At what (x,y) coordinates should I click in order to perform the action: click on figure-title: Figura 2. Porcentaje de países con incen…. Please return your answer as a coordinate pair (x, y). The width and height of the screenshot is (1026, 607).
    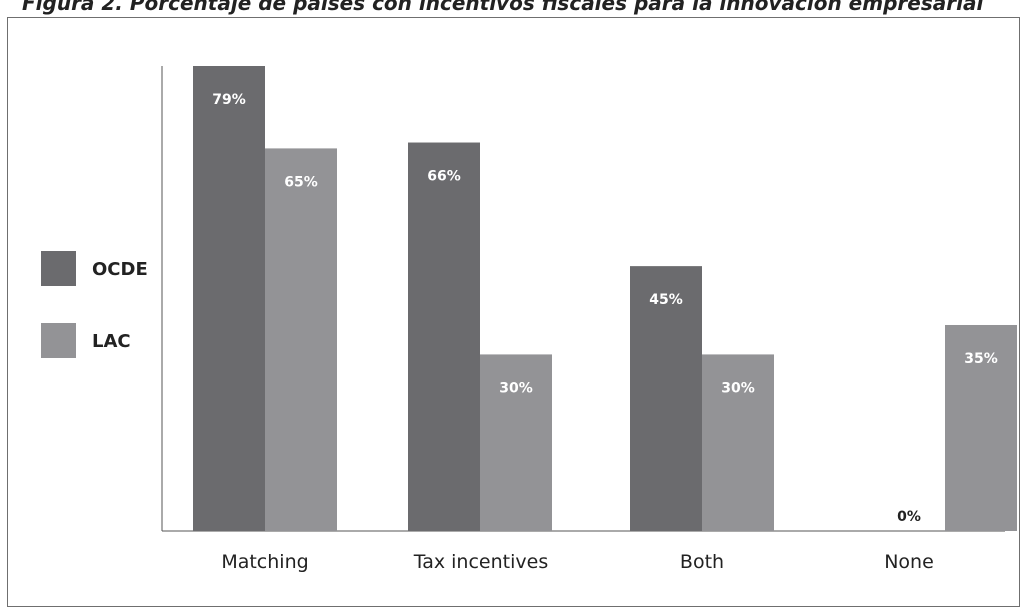
    Looking at the image, I should click on (503, 7).